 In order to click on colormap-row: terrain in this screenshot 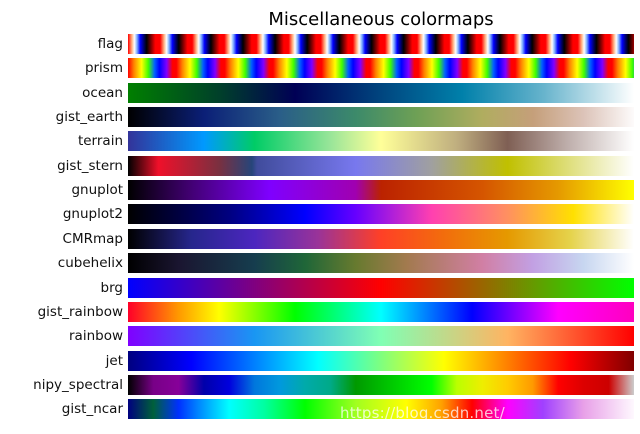, I will do `click(320, 141)`.